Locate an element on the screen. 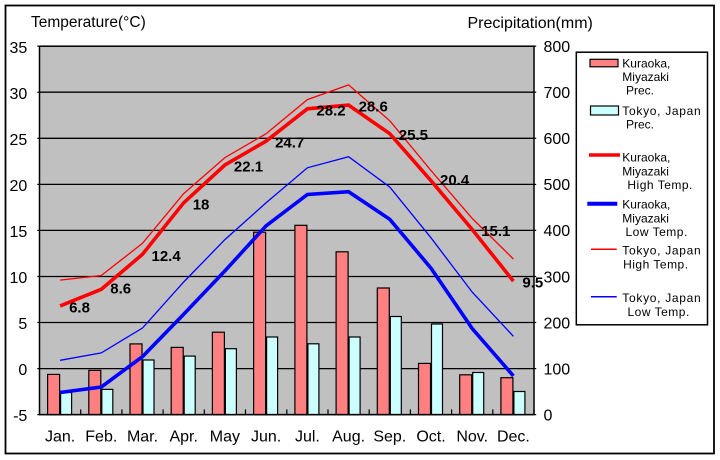  svg-text: Dec. is located at coordinates (513, 437).